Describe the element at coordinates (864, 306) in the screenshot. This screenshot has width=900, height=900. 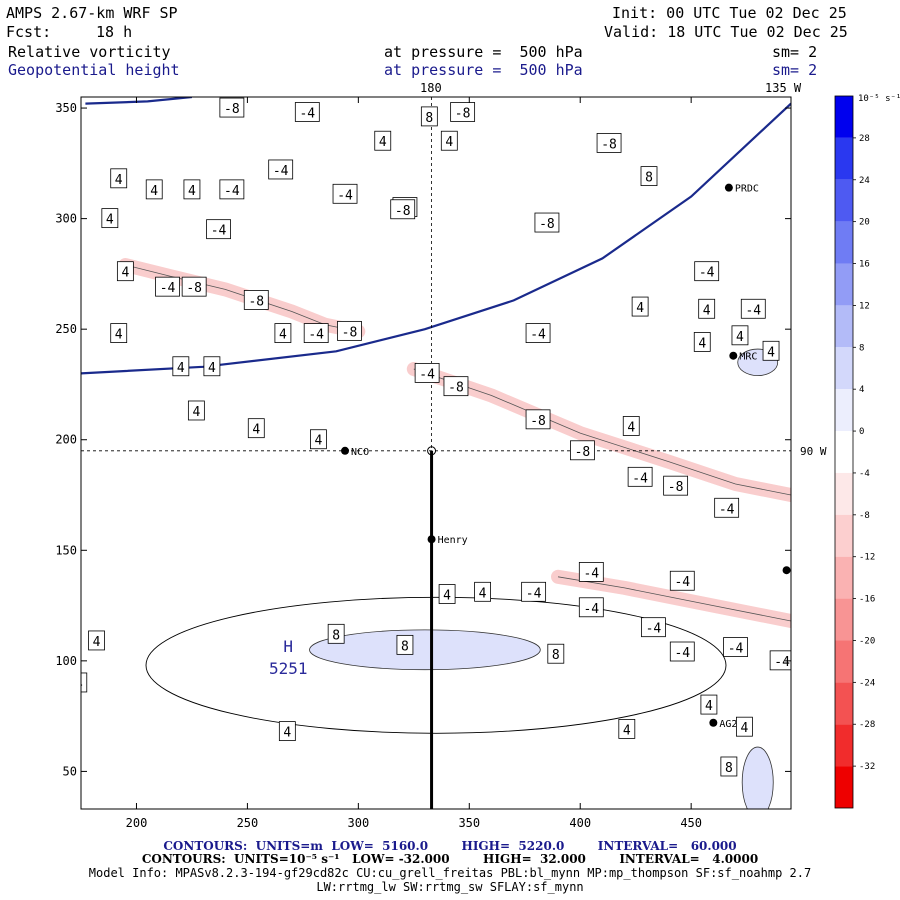
I see `colorbar-label: 12` at that location.